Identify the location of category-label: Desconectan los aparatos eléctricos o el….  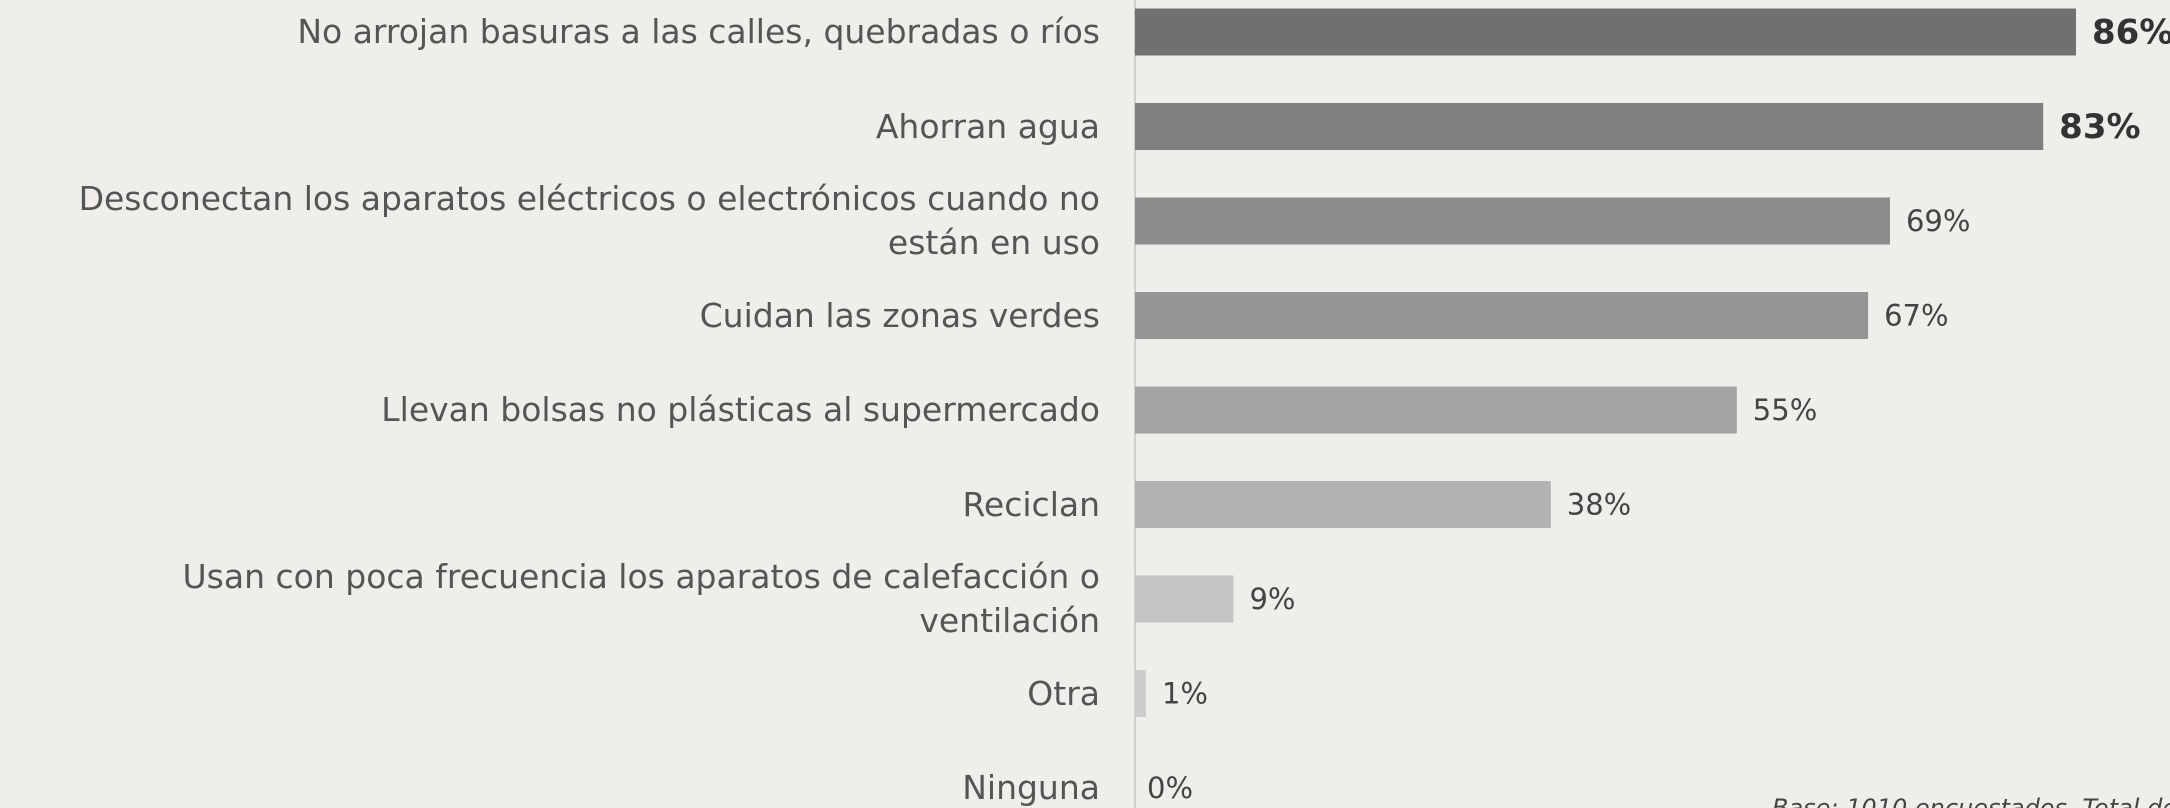
(589, 220).